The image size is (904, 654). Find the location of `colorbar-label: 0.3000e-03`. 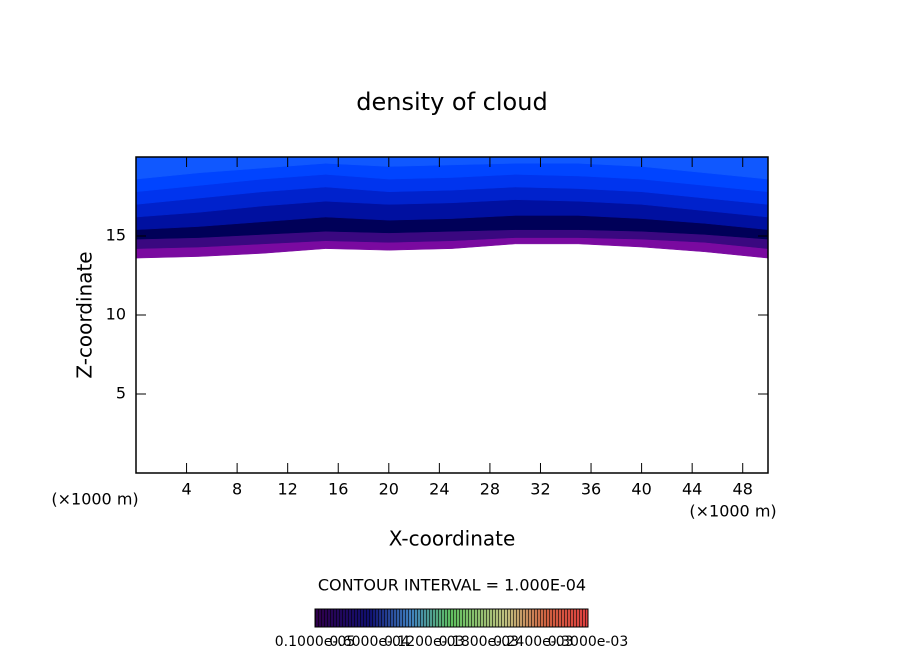

colorbar-label: 0.3000e-03 is located at coordinates (588, 642).